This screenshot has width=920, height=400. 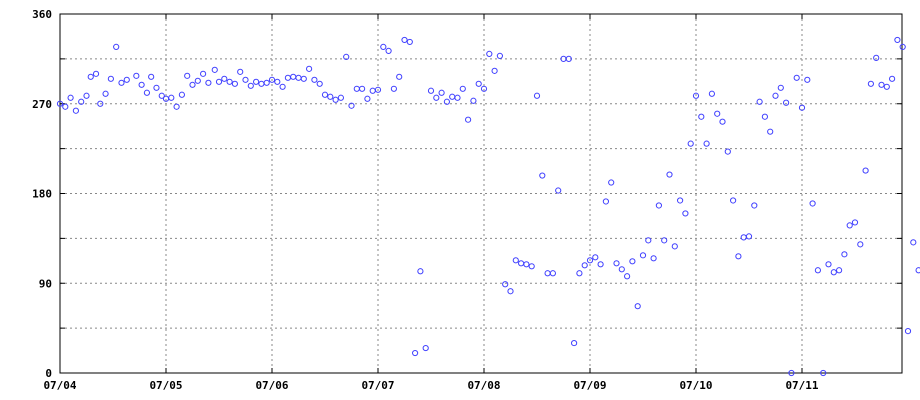 I want to click on y-tick-label: 90, so click(x=45, y=283).